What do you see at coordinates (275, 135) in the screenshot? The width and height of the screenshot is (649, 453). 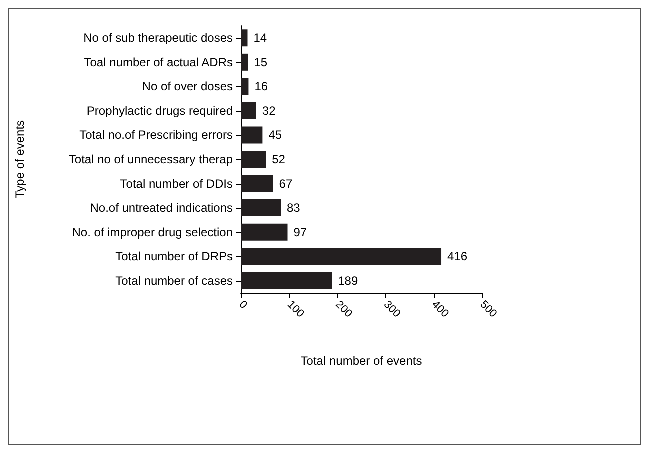 I see `data-label: 45` at bounding box center [275, 135].